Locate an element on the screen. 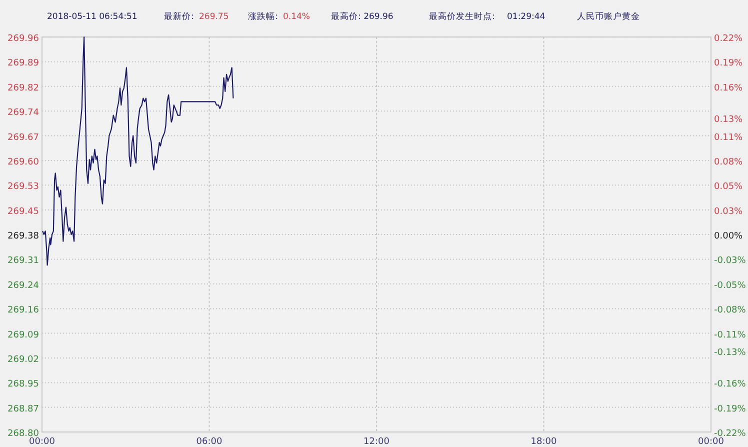 This screenshot has width=748, height=447. y2-tick-label: 0.05% is located at coordinates (729, 187).